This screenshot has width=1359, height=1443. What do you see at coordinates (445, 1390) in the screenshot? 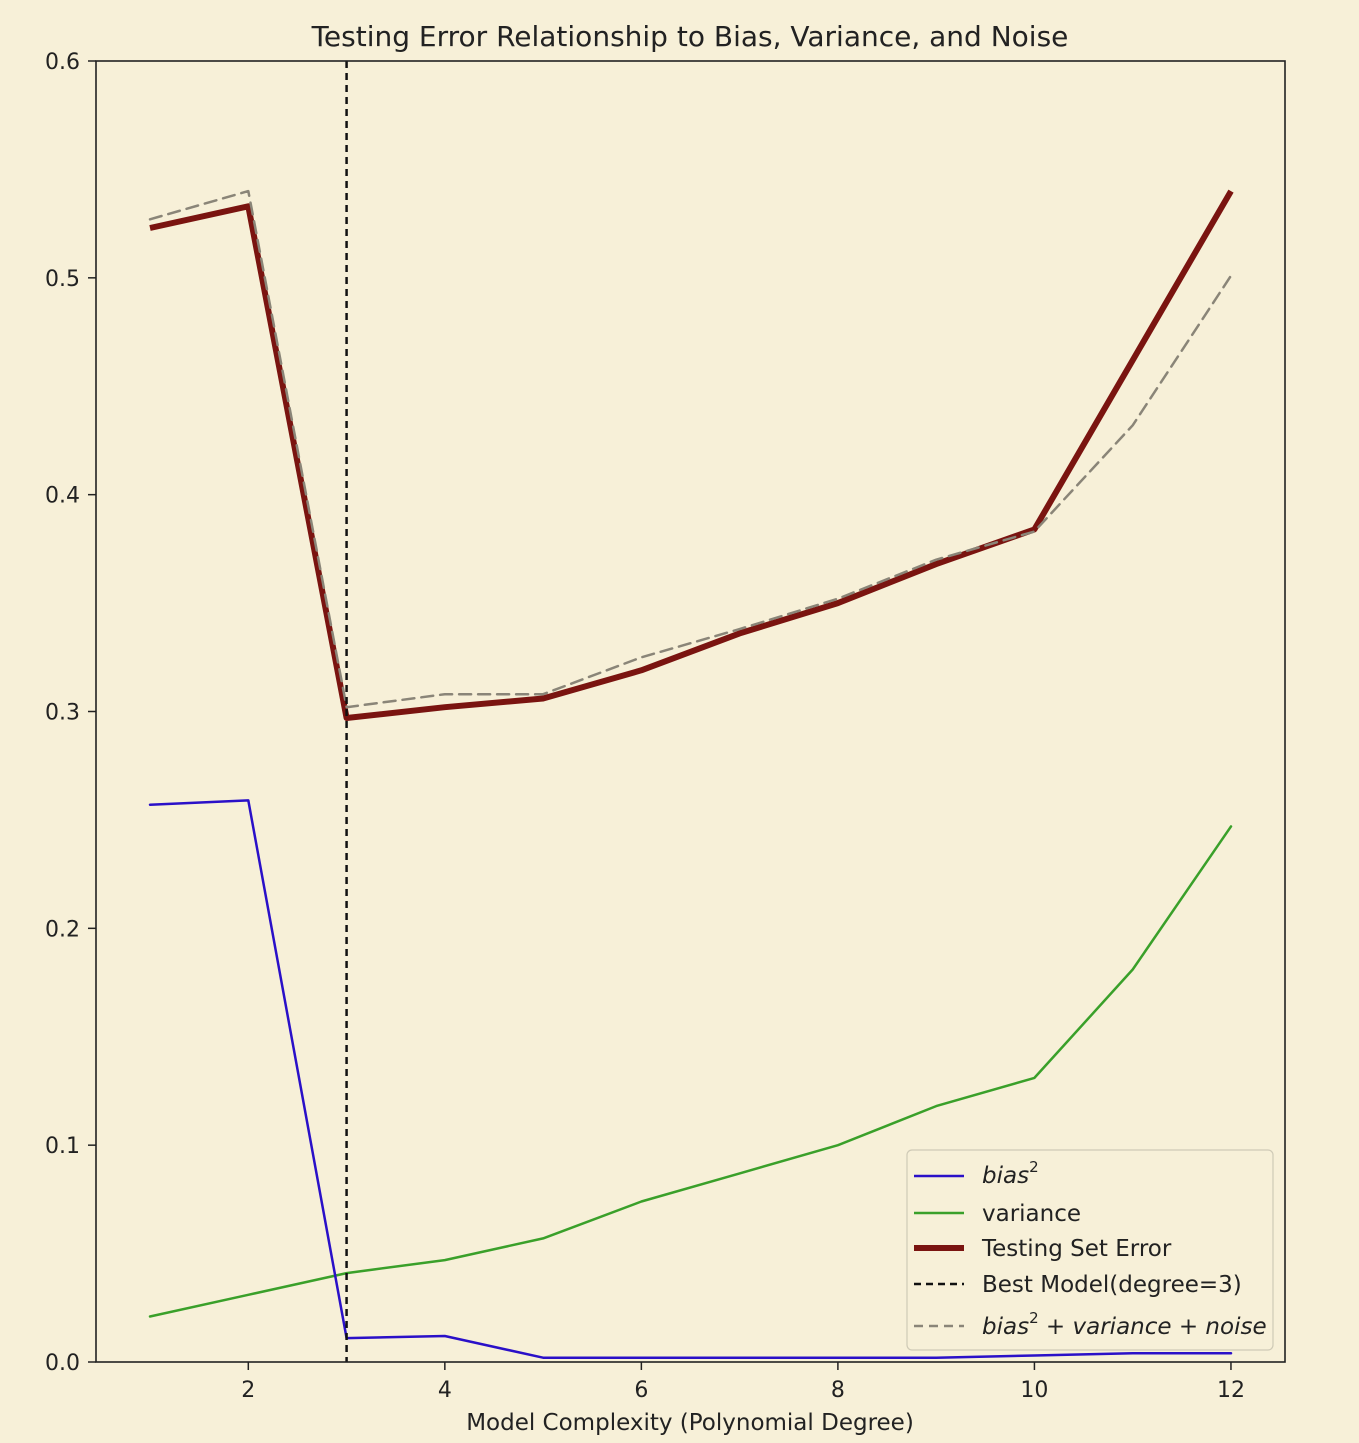
I see `x-tick-label: 4` at bounding box center [445, 1390].